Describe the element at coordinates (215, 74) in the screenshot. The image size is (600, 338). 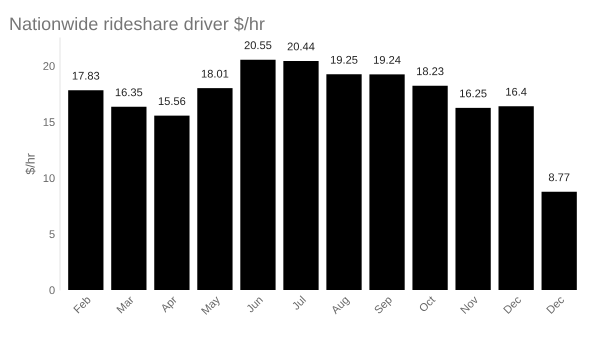
I see `data-label: 18.01` at that location.